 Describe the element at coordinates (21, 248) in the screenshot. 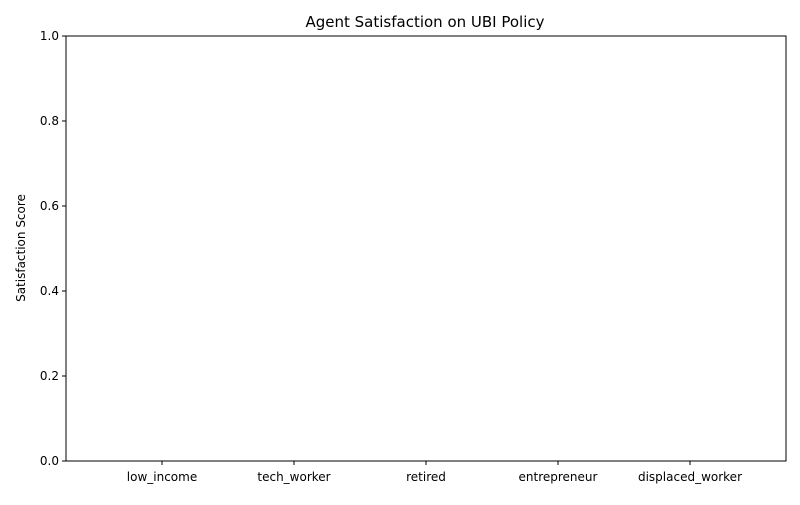

I see `y-axis-label: Satisfaction Score` at that location.